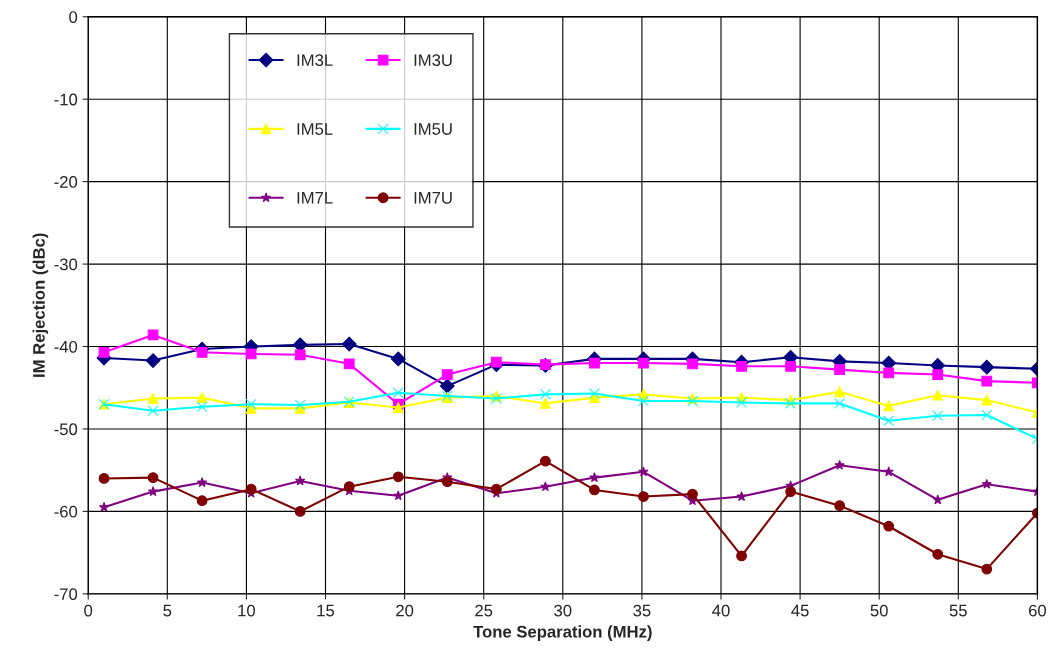 This screenshot has width=1050, height=671. Describe the element at coordinates (433, 198) in the screenshot. I see `legend-label: IM7U` at that location.